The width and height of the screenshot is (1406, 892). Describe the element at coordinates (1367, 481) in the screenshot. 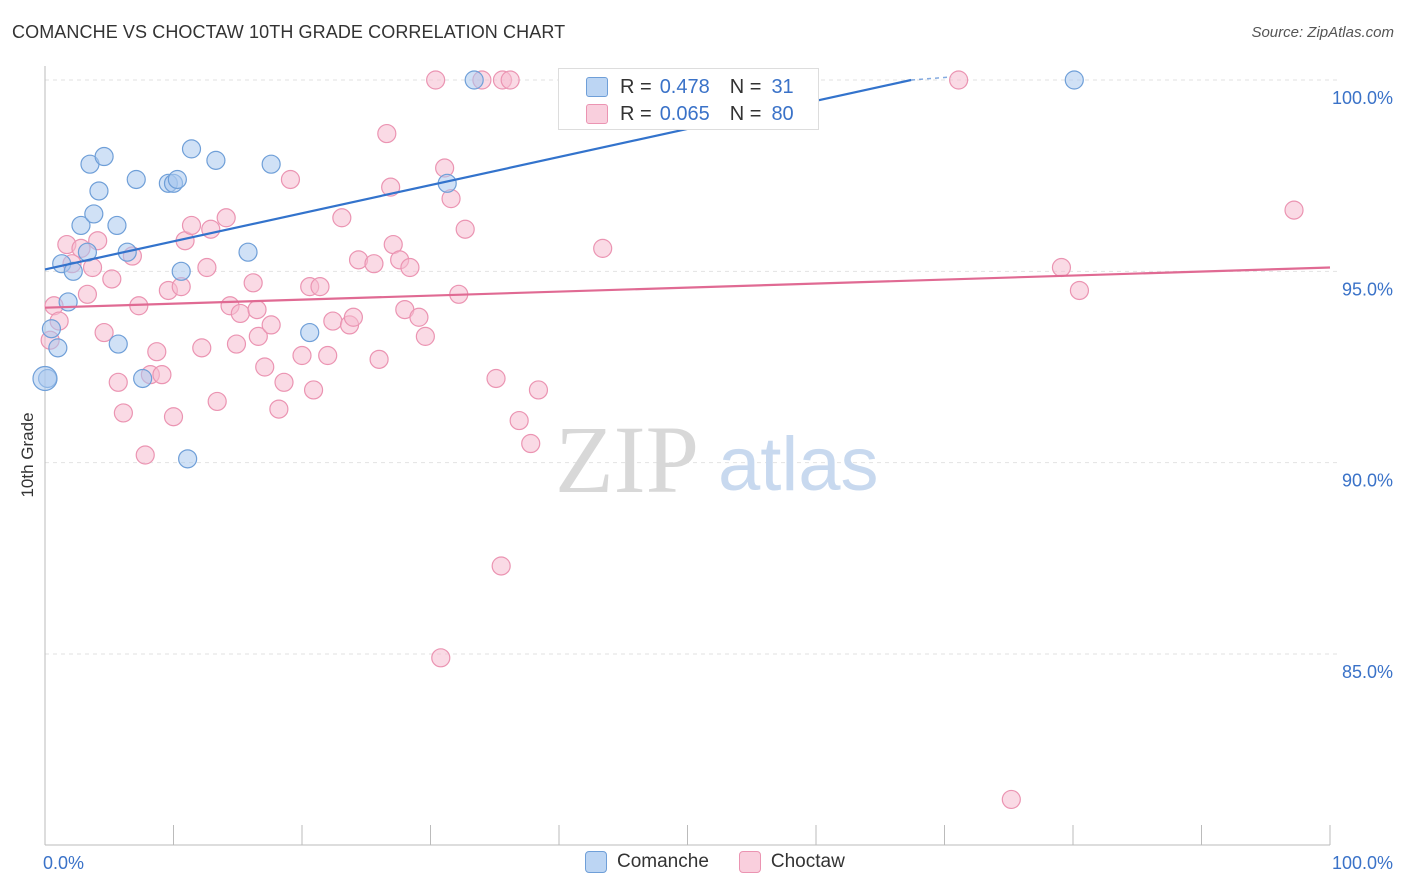

I see `y-tick-label-90: 90.0%` at that location.